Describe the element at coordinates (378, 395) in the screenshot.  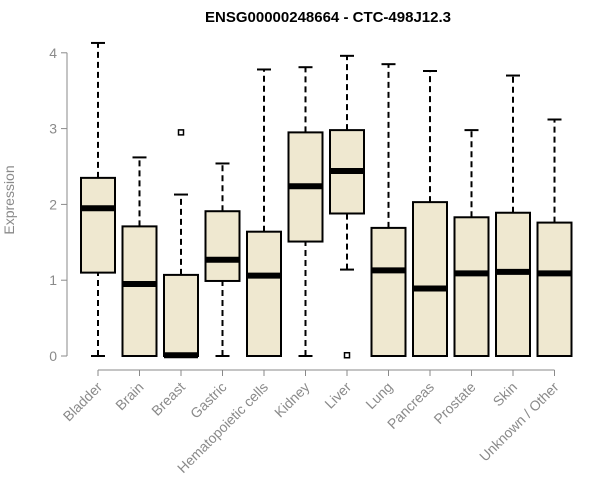
I see `x-tick-label: Lung` at that location.